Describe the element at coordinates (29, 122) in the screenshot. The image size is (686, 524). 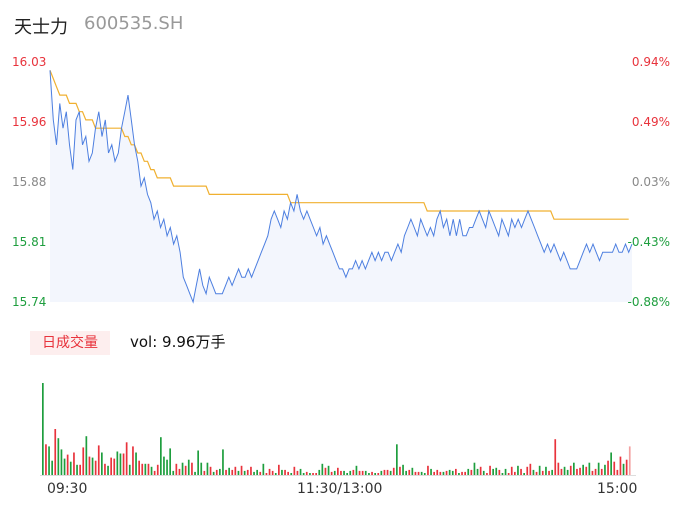
I see `price-tick-label: 15.96` at that location.